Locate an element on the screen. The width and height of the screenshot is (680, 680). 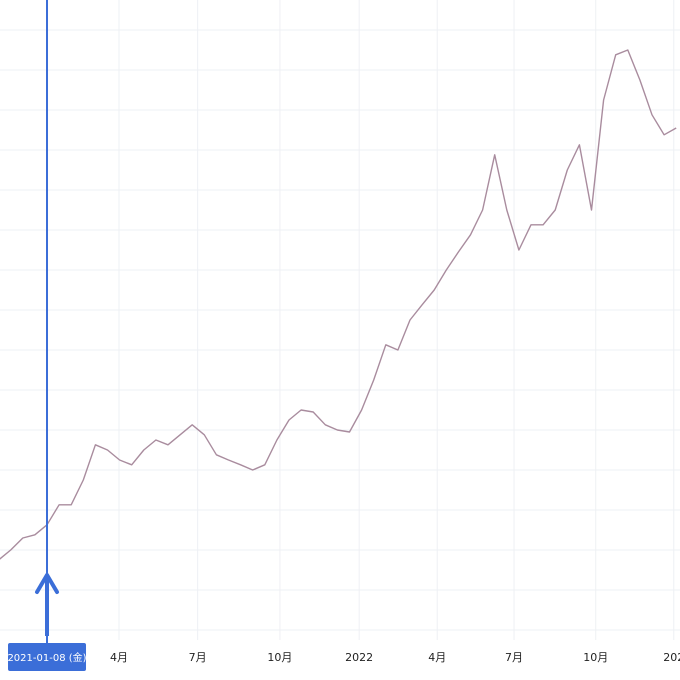
marker-label-box is located at coordinates (47, 657).